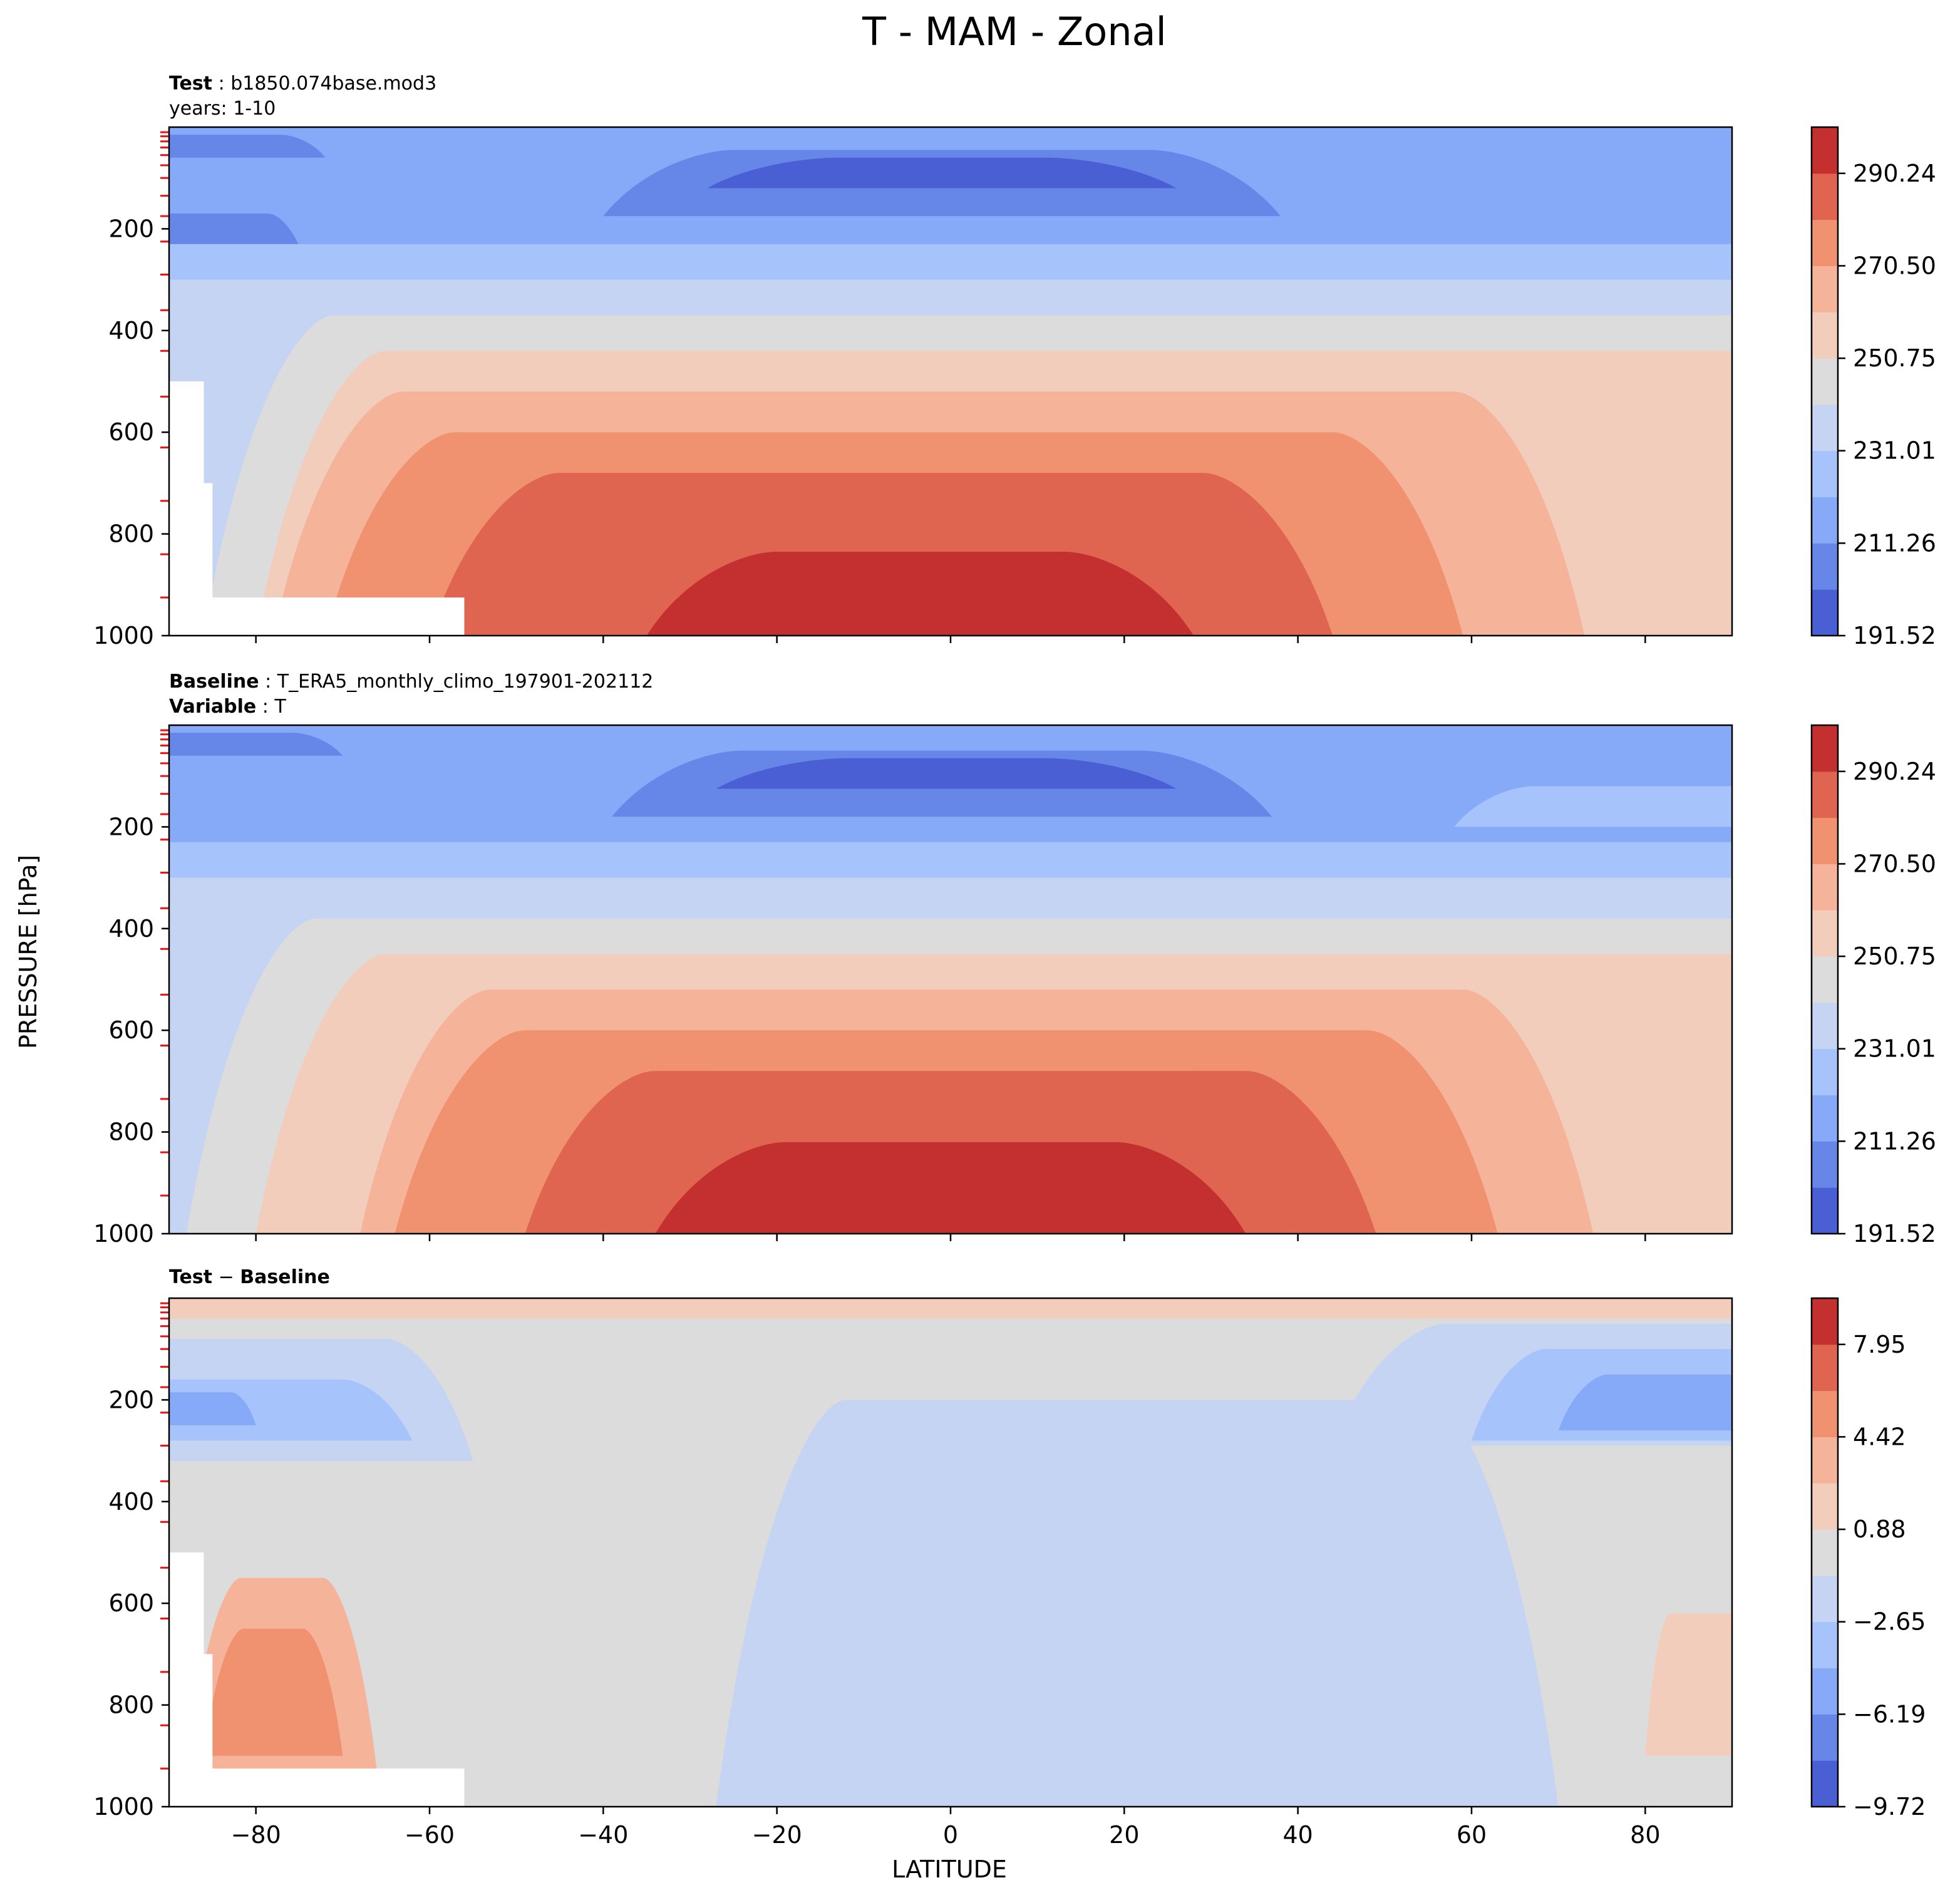  I want to click on x-tick-label: 40, so click(1297, 1835).